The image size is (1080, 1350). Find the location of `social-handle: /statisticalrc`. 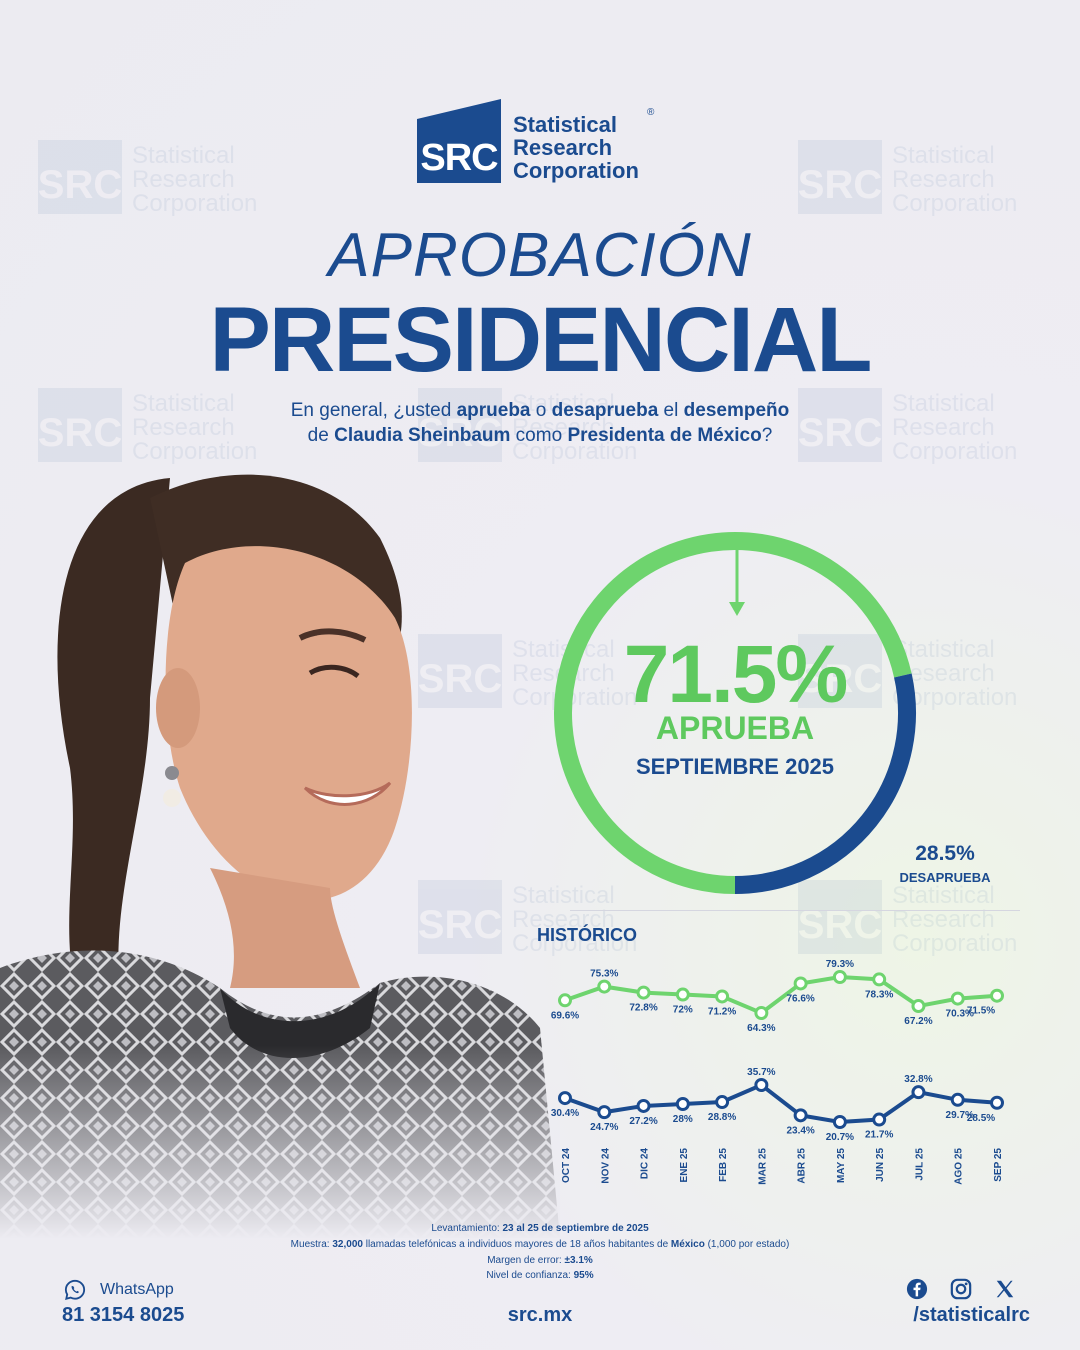

social-handle: /statisticalrc is located at coordinates (971, 1315).